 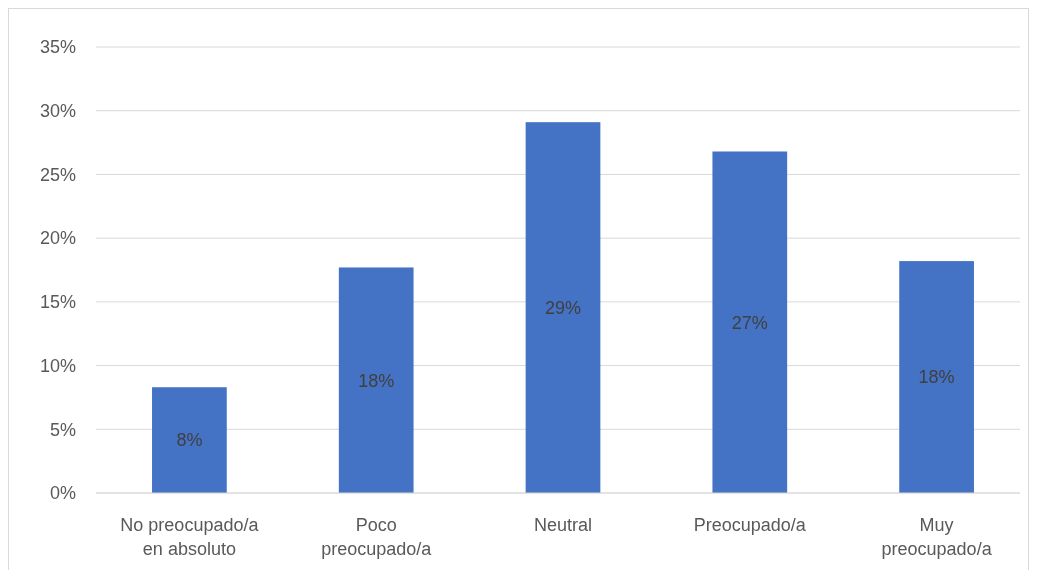 What do you see at coordinates (62, 493) in the screenshot?
I see `y-tick-label: 0%` at bounding box center [62, 493].